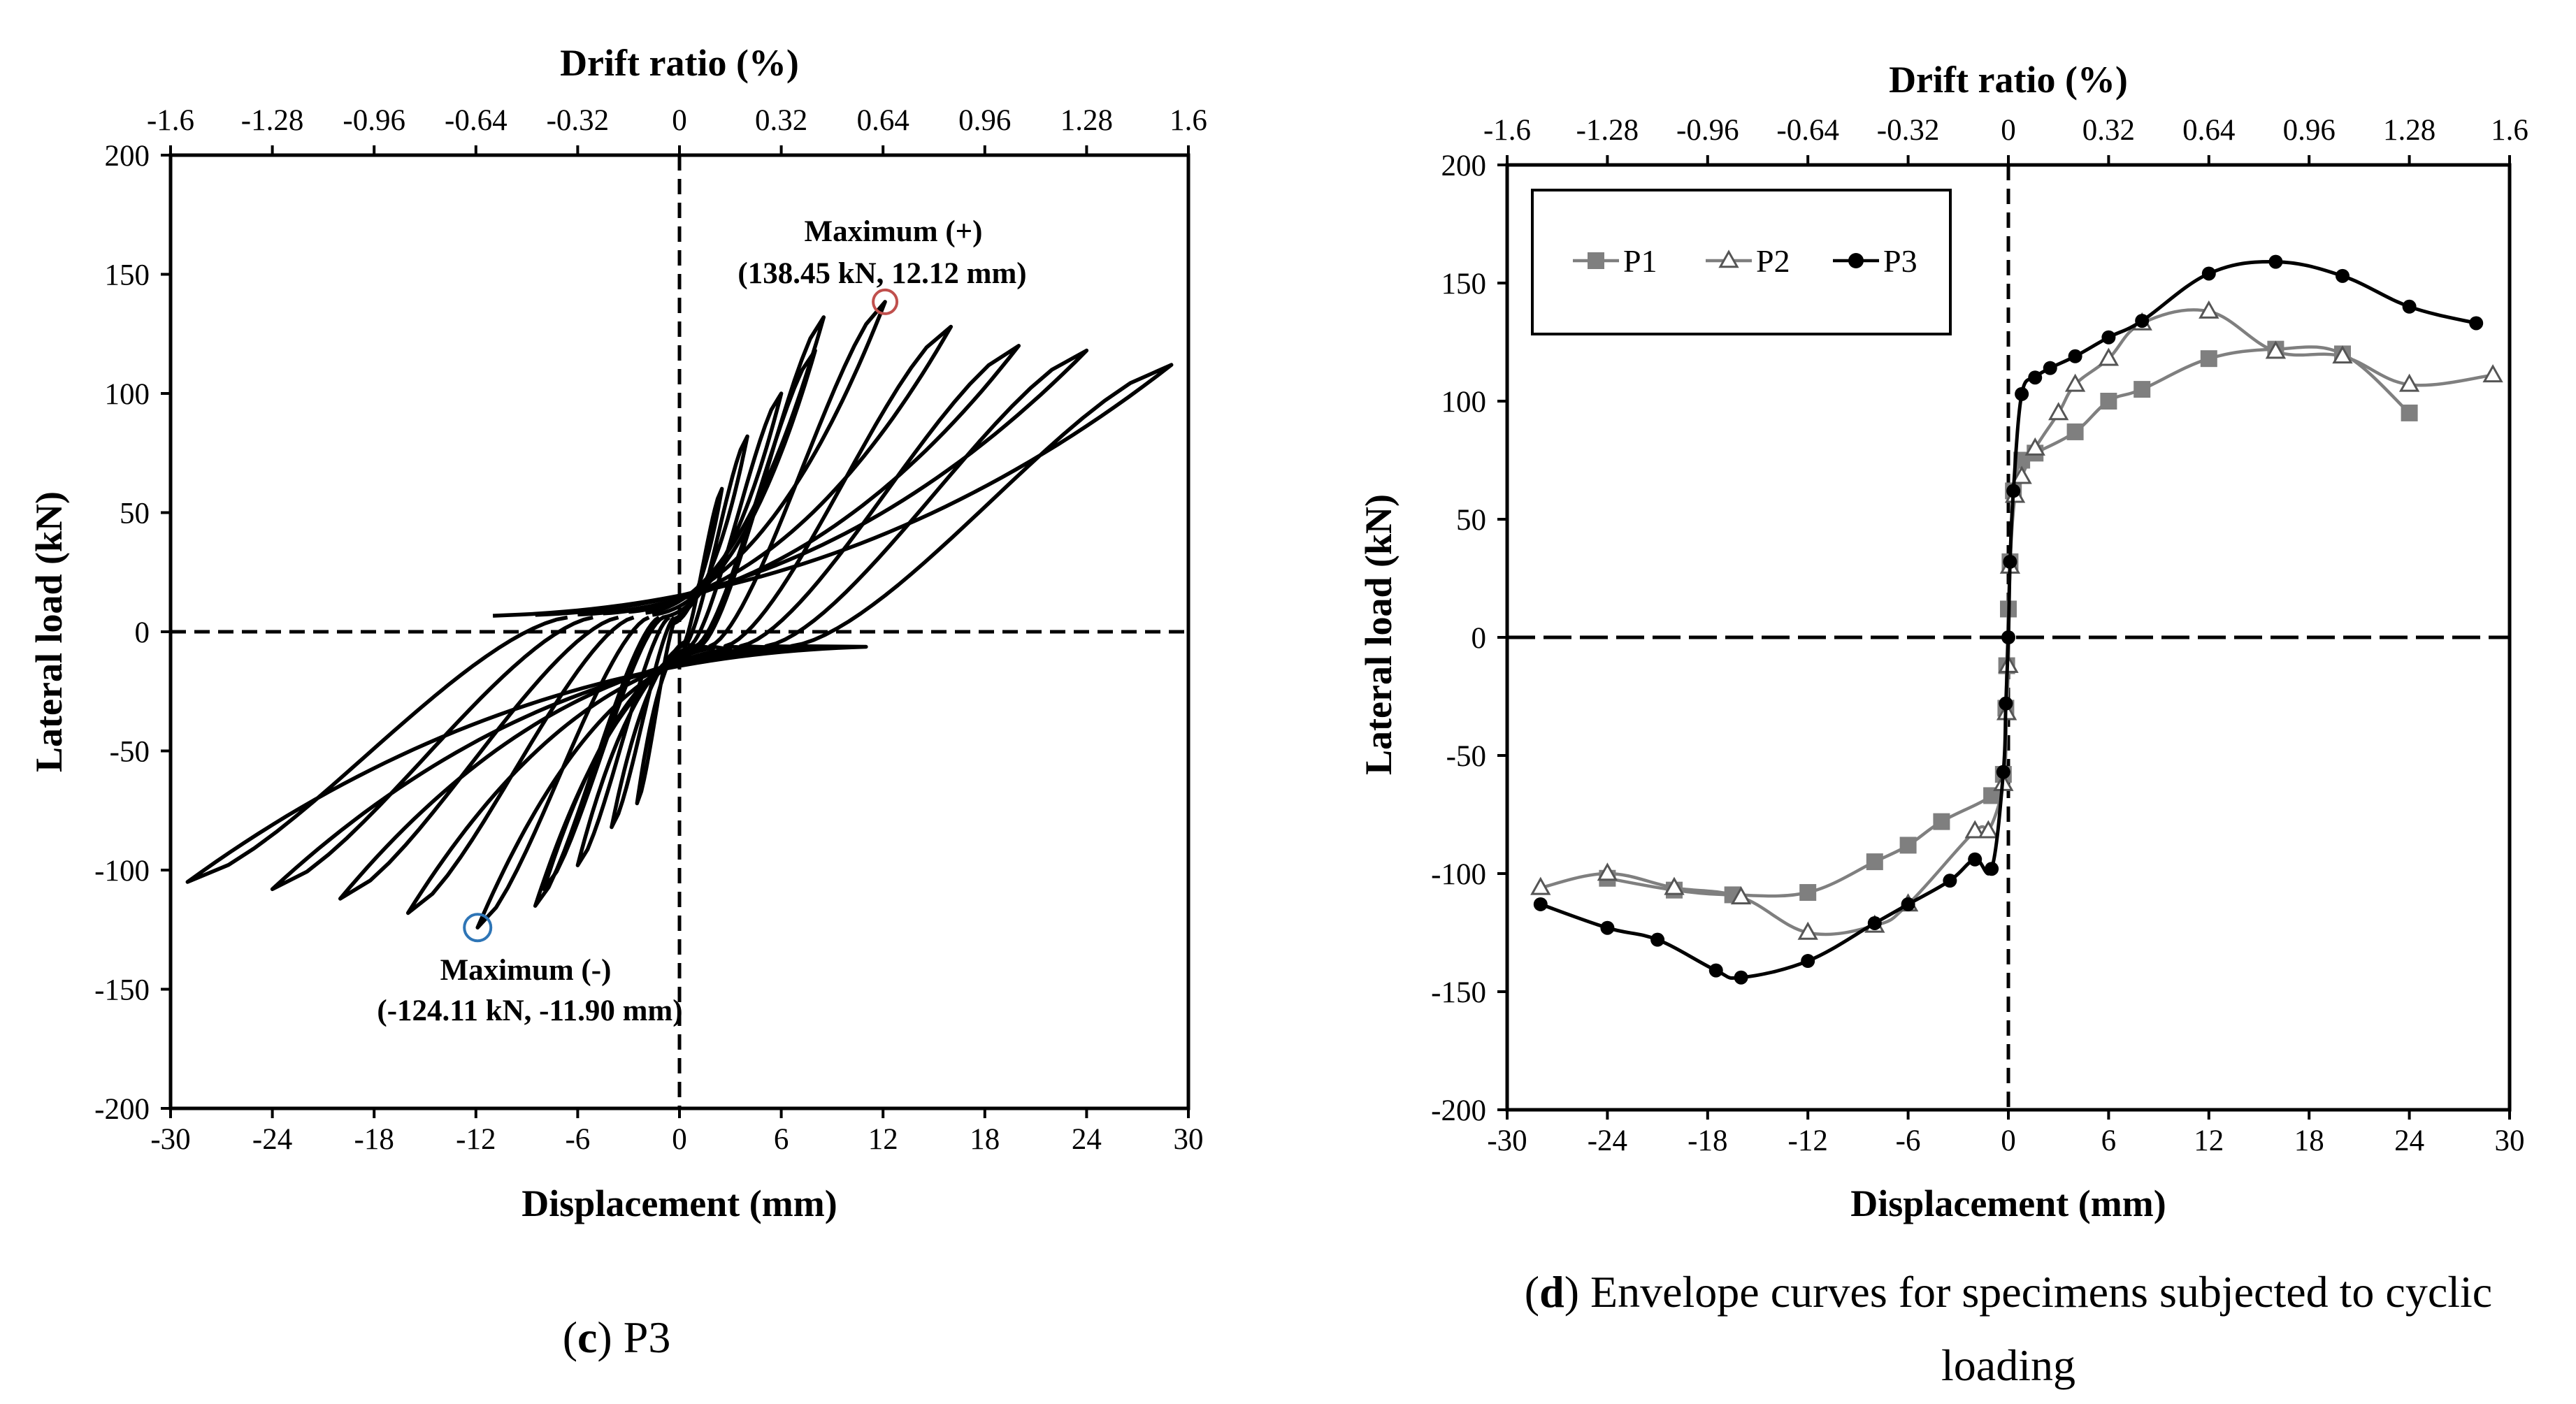 The height and width of the screenshot is (1404, 2576). Describe the element at coordinates (2209, 1140) in the screenshot. I see `x-tick-label: 12` at that location.